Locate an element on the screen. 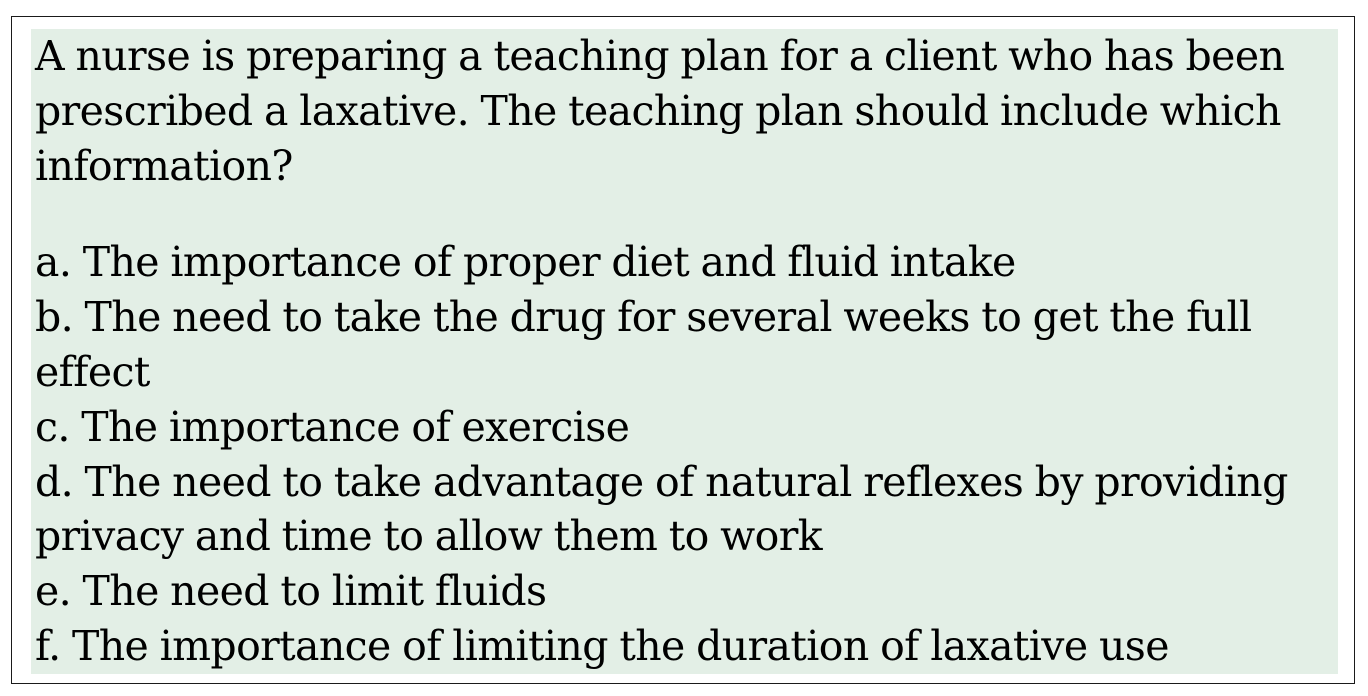  option-c: c. The importance of exercise is located at coordinates (685, 427).